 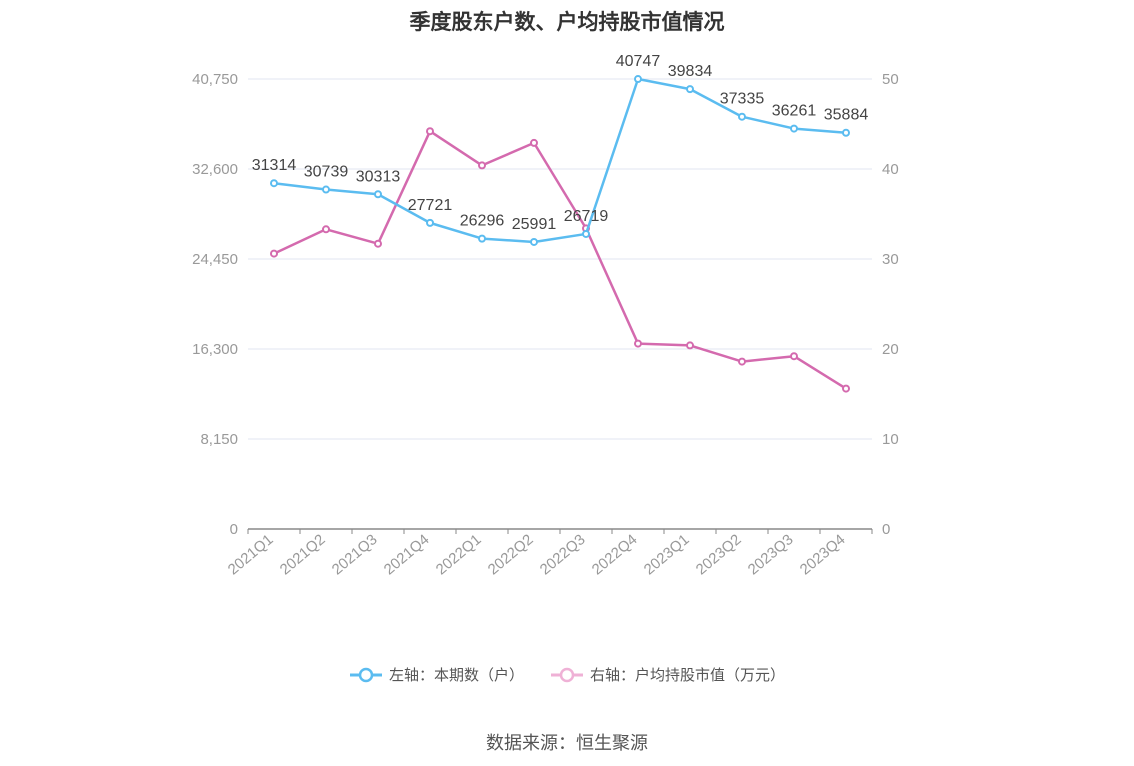 I want to click on x-axis-tick-label: 2023Q1, so click(x=667, y=554).